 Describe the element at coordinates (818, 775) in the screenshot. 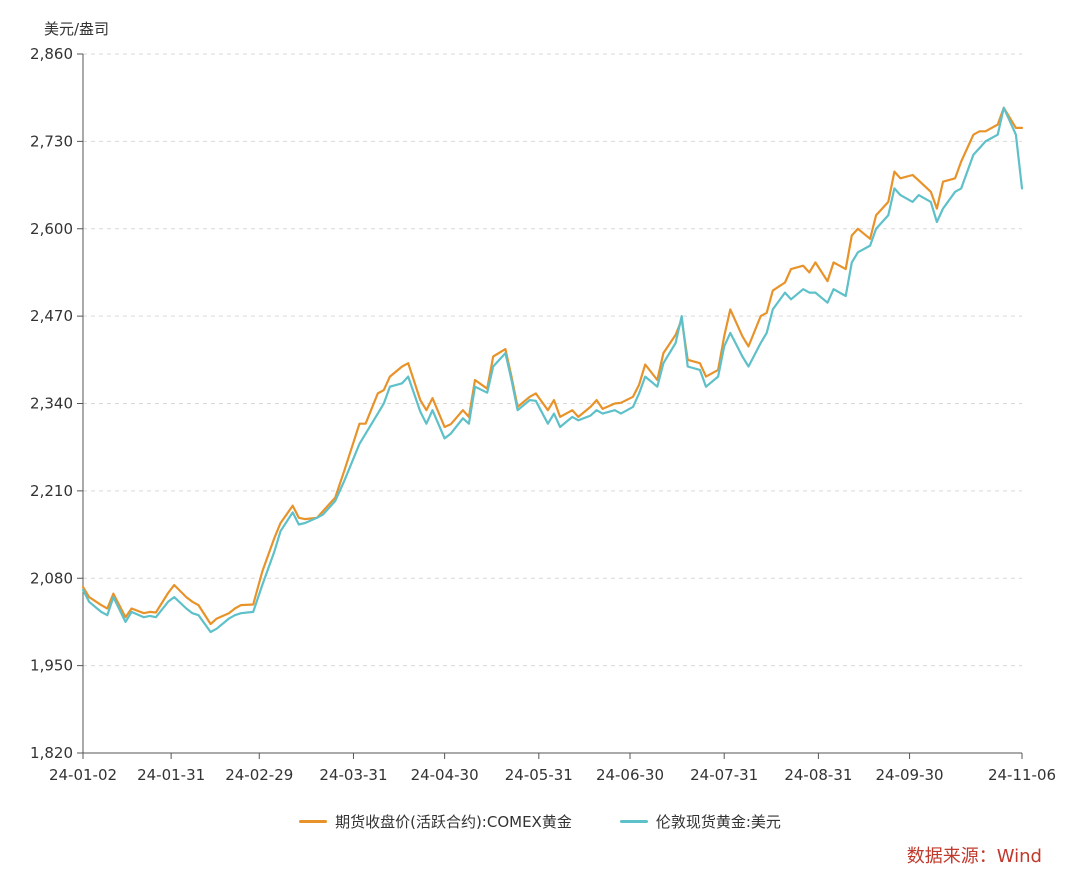

I see `x-tick-label: 24-08-31` at that location.